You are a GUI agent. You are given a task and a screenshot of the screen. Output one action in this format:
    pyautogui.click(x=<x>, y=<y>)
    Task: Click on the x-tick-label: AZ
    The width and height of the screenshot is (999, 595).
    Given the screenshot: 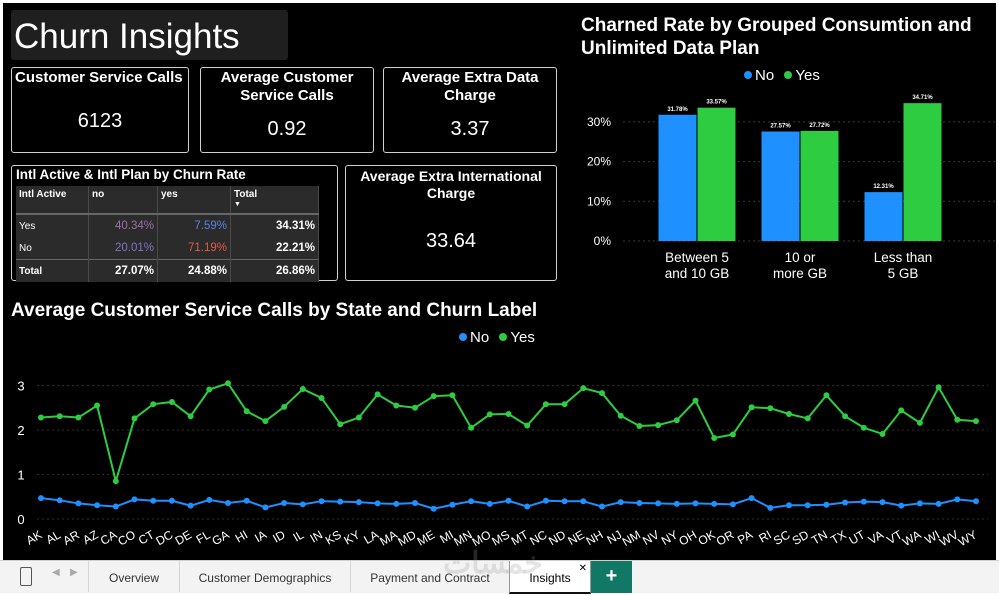 What is the action you would take?
    pyautogui.click(x=90, y=537)
    